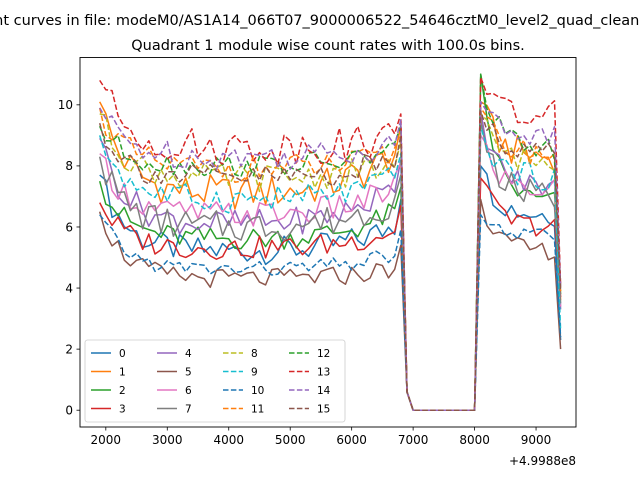  What do you see at coordinates (188, 409) in the screenshot?
I see `legend-label-7: 7` at bounding box center [188, 409].